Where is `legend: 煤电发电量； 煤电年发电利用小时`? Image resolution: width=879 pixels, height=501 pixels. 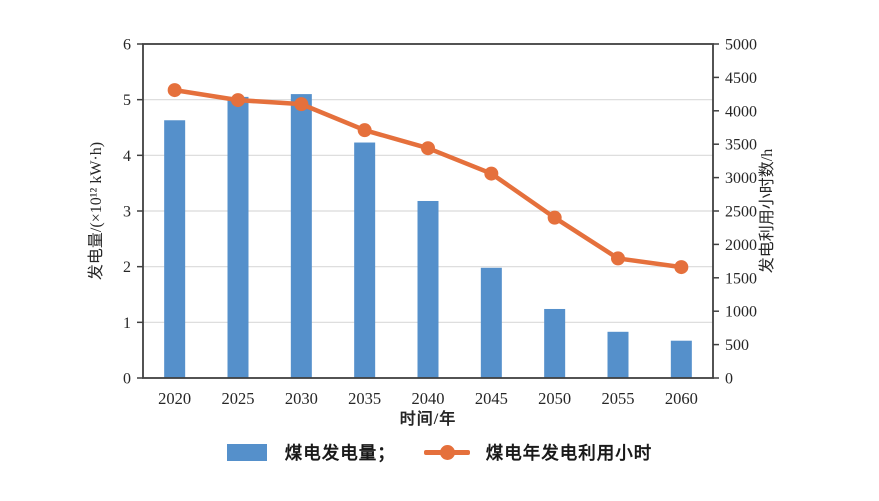
legend: 煤电发电量； 煤电年发电利用小时 is located at coordinates (439, 452).